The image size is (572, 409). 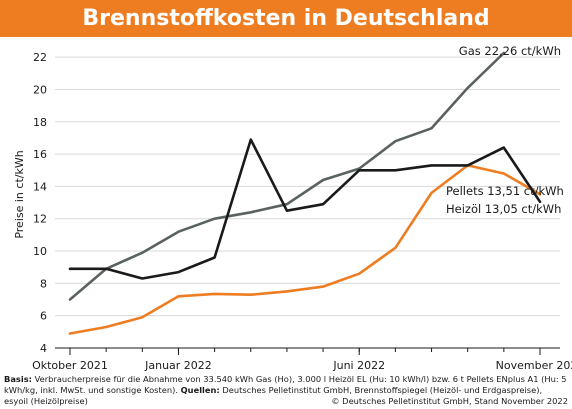 I want to click on y-tick-label: 22, so click(x=40, y=57).